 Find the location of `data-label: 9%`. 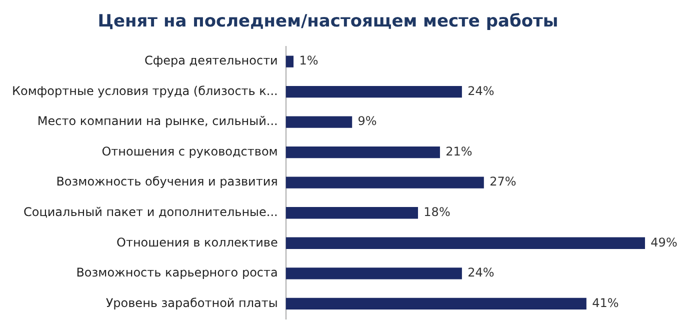

data-label: 9% is located at coordinates (367, 121).